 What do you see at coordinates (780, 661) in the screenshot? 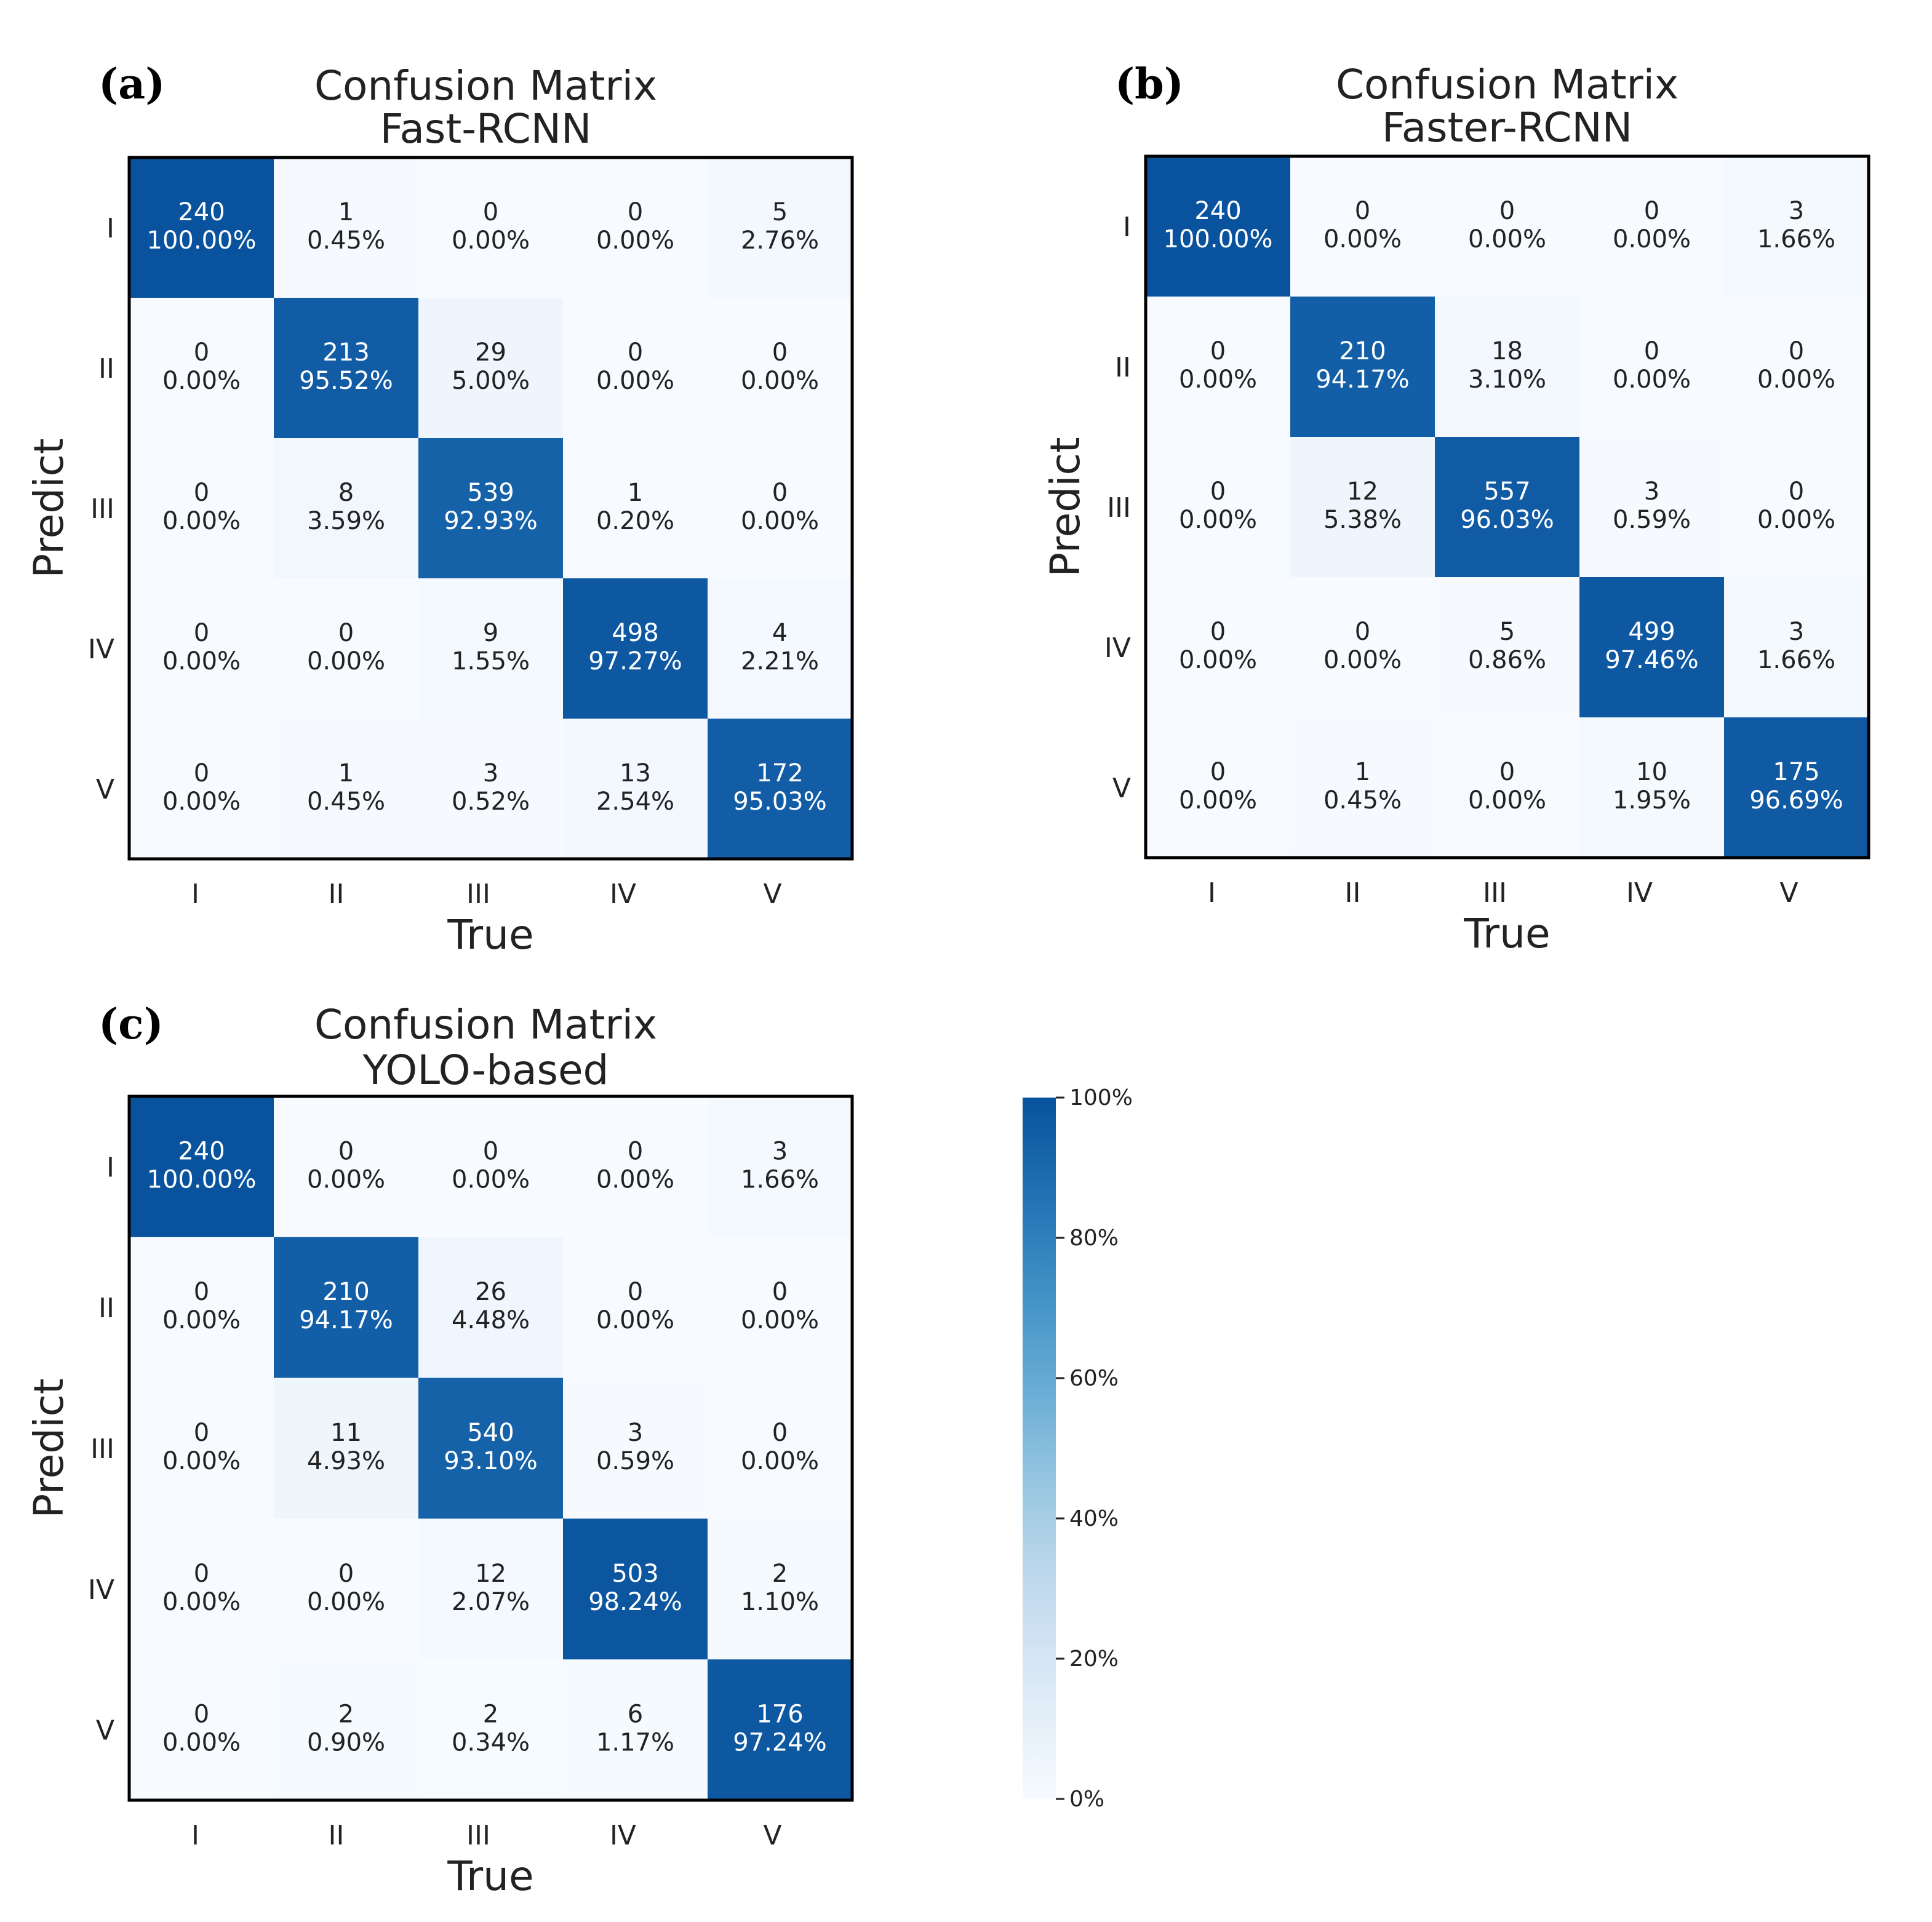
I see `cell-percent-label: 2.21%` at bounding box center [780, 661].